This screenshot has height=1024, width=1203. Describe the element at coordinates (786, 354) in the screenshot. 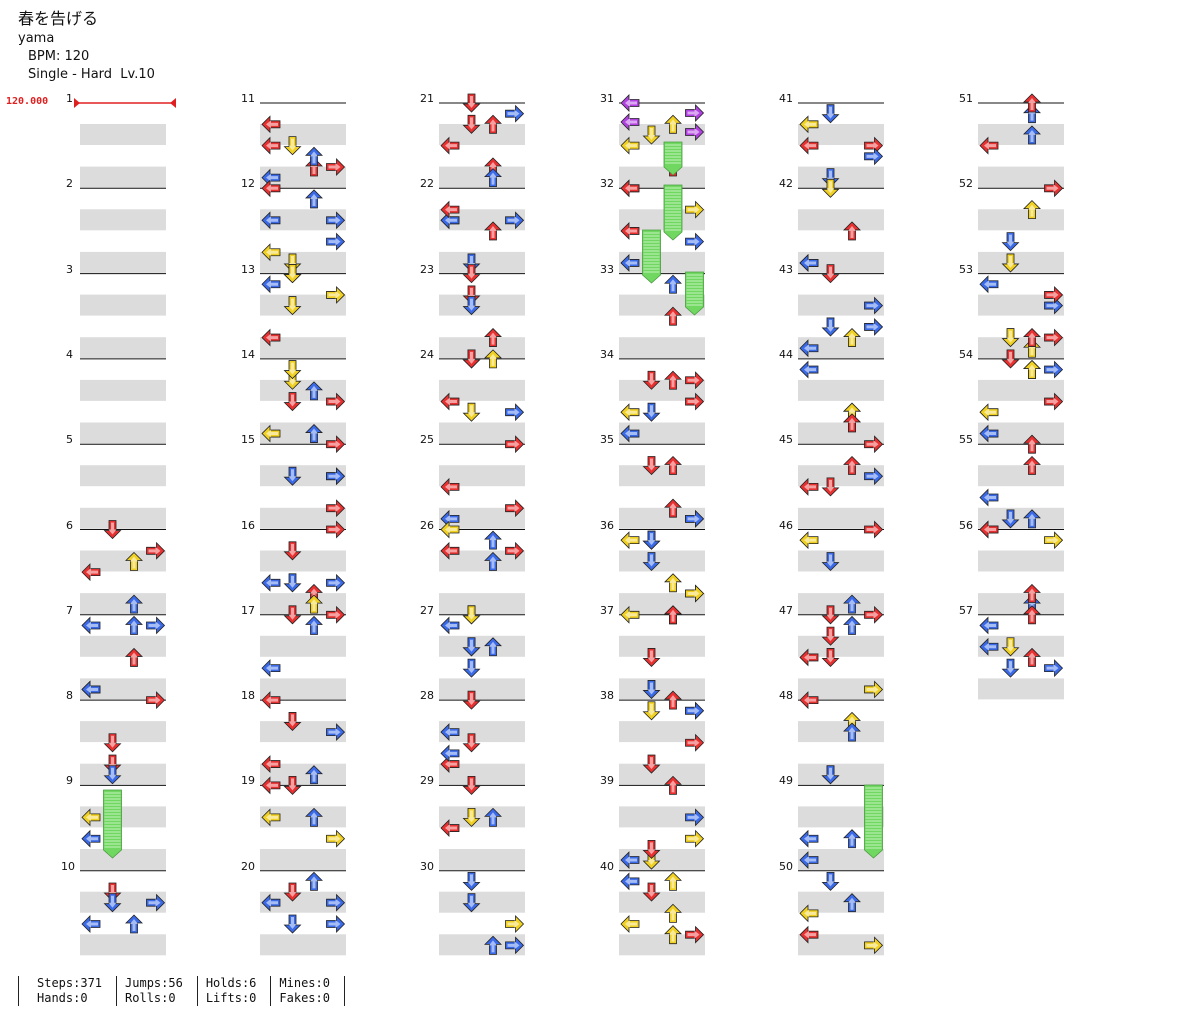

I see `measure-number: 44` at that location.